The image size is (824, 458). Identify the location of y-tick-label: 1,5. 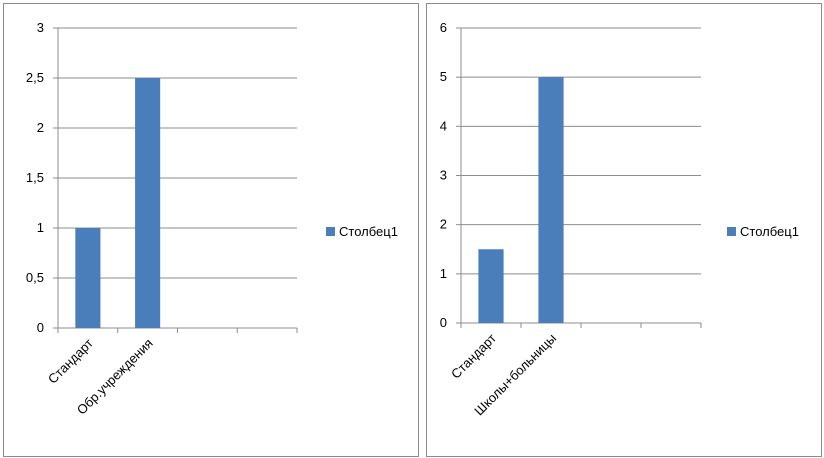
(35, 177).